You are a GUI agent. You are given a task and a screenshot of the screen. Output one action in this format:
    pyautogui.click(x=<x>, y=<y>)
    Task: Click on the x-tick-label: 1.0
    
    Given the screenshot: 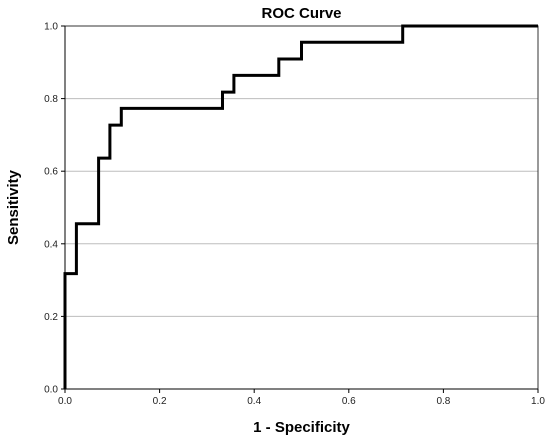 What is the action you would take?
    pyautogui.click(x=538, y=401)
    